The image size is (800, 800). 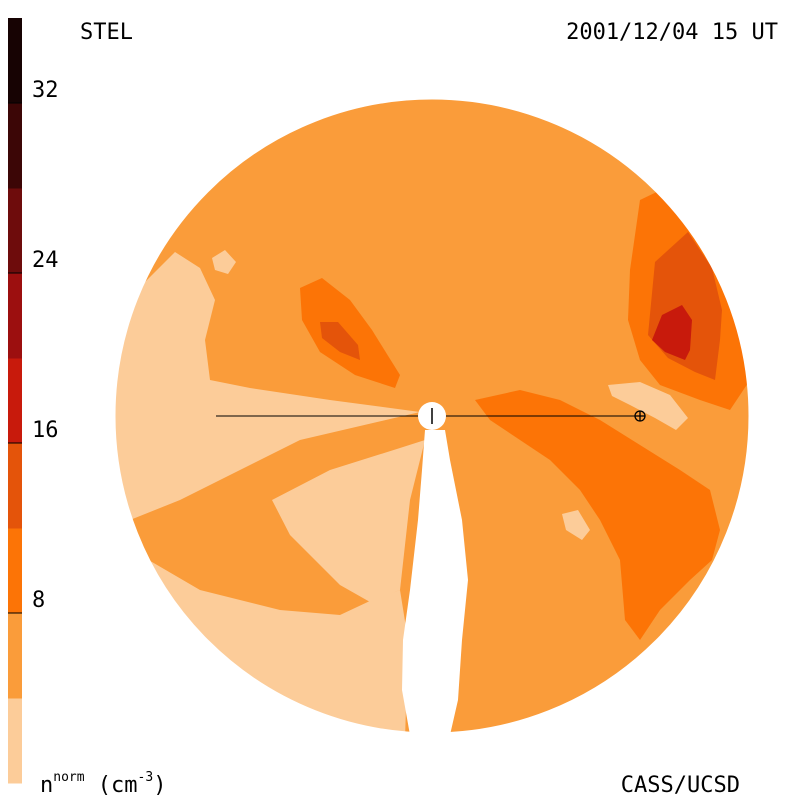 I want to click on contour-mid-east, so click(x=597, y=515).